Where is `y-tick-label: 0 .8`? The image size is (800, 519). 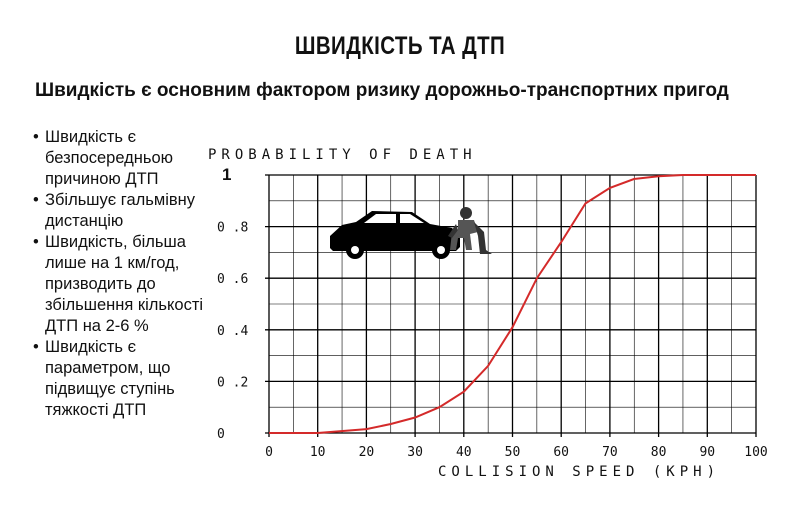
y-tick-label: 0 .8 is located at coordinates (232, 228).